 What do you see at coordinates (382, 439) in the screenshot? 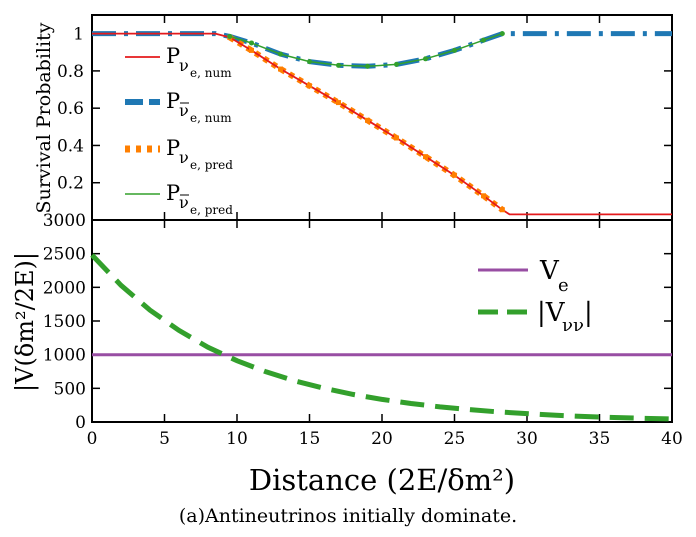
I see `x-tick-label: 20` at bounding box center [382, 439].